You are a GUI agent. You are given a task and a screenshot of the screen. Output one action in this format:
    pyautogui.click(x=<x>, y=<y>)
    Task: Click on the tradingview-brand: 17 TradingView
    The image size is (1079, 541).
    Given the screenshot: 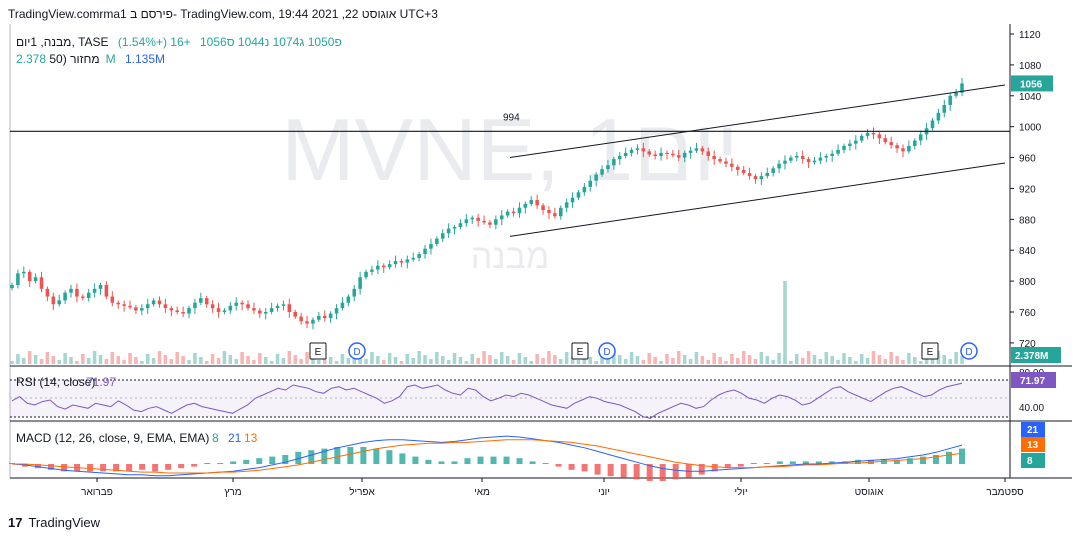 What is the action you would take?
    pyautogui.click(x=54, y=522)
    